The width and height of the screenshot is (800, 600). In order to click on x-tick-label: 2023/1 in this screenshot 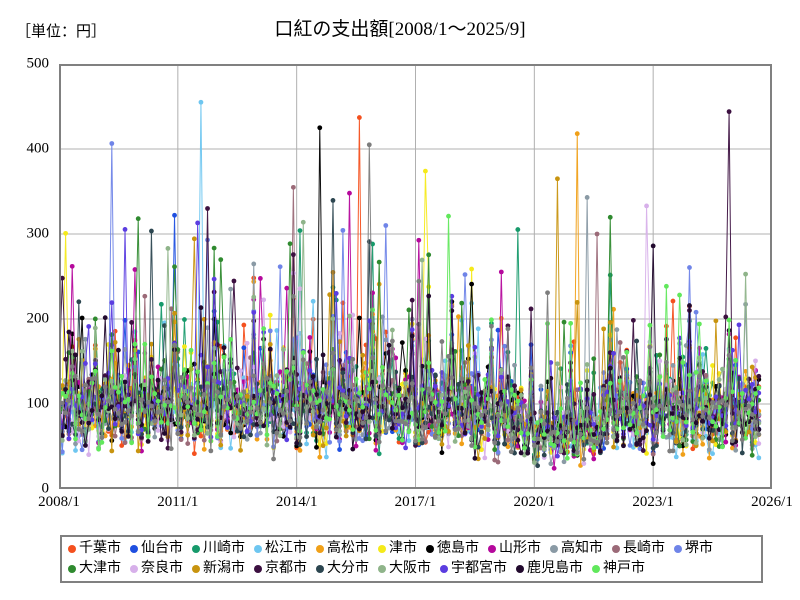, I will do `click(653, 502)`.